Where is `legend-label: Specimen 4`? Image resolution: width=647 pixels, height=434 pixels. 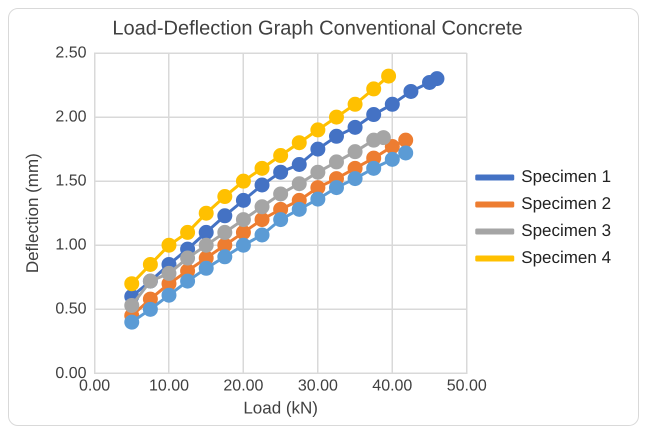 legend-label: Specimen 4 is located at coordinates (566, 258).